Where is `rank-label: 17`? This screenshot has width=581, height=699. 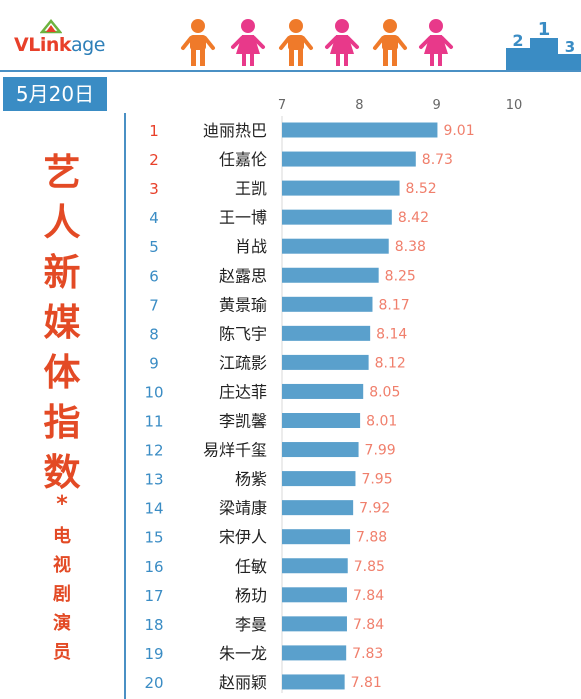
rank-label: 17 is located at coordinates (153, 596).